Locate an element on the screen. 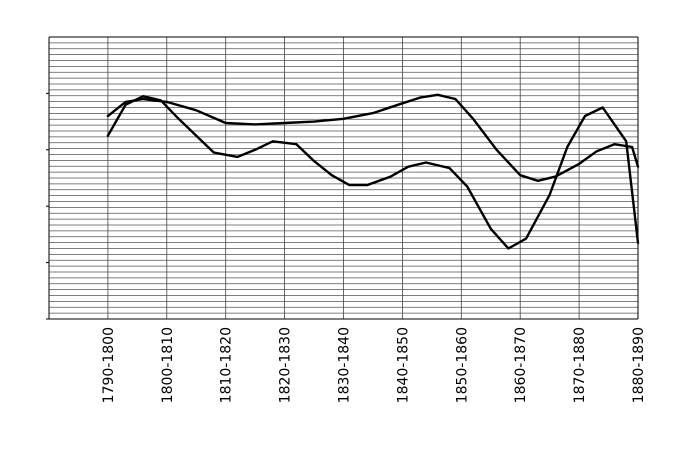 This screenshot has height=460, width=676. x-tick-label: 1800-1810 is located at coordinates (168, 365).